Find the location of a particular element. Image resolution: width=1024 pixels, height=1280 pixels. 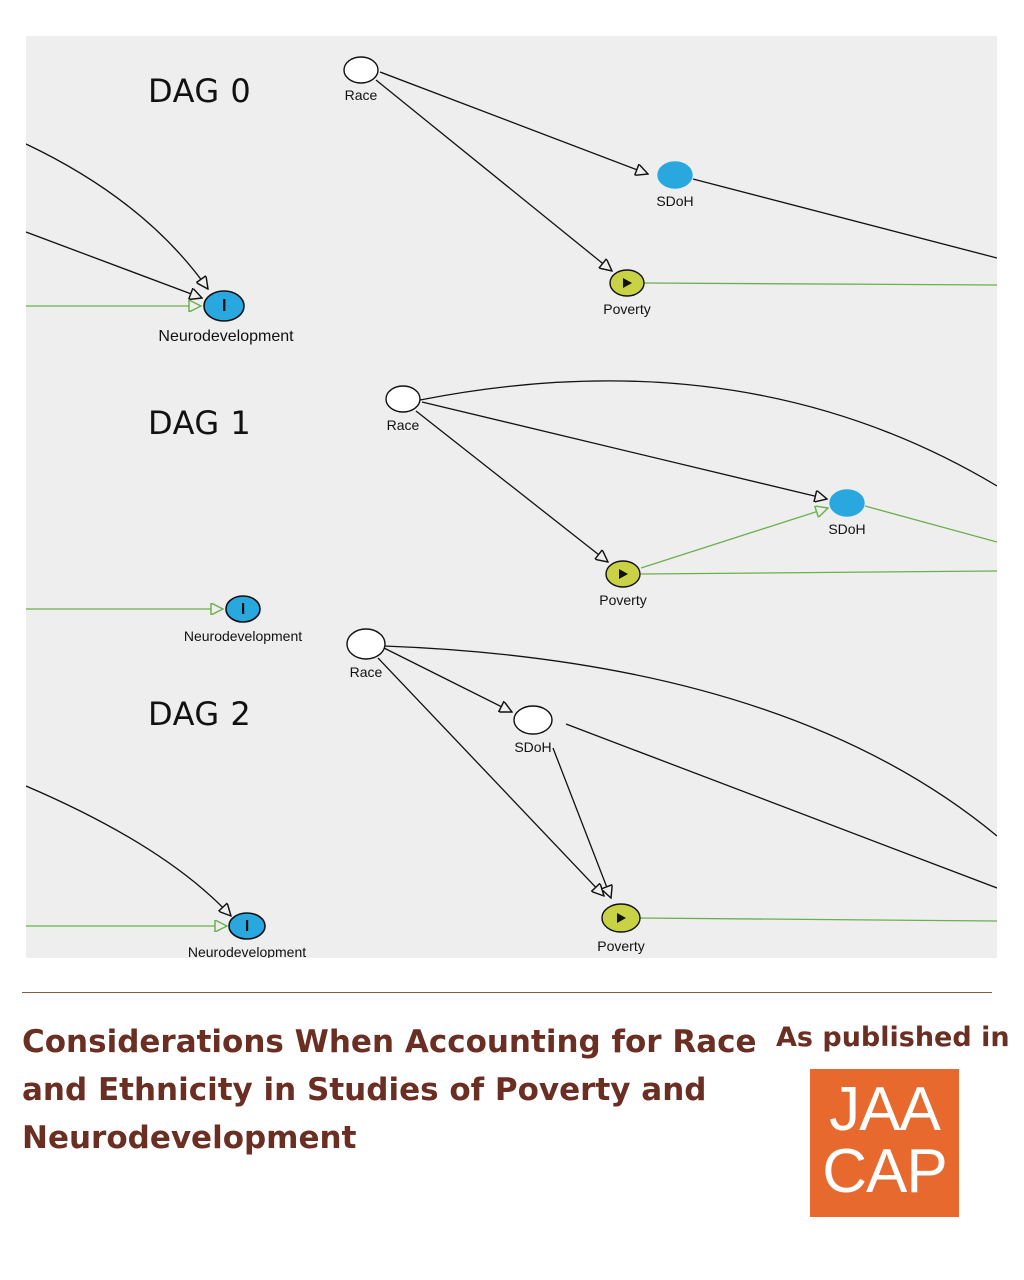

edge-sdoh-poverty is located at coordinates (581, 822).